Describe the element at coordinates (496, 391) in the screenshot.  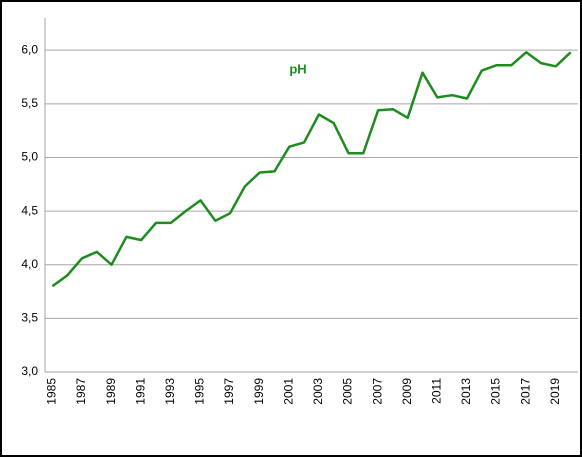
I see `x-tick-label: 2015` at that location.